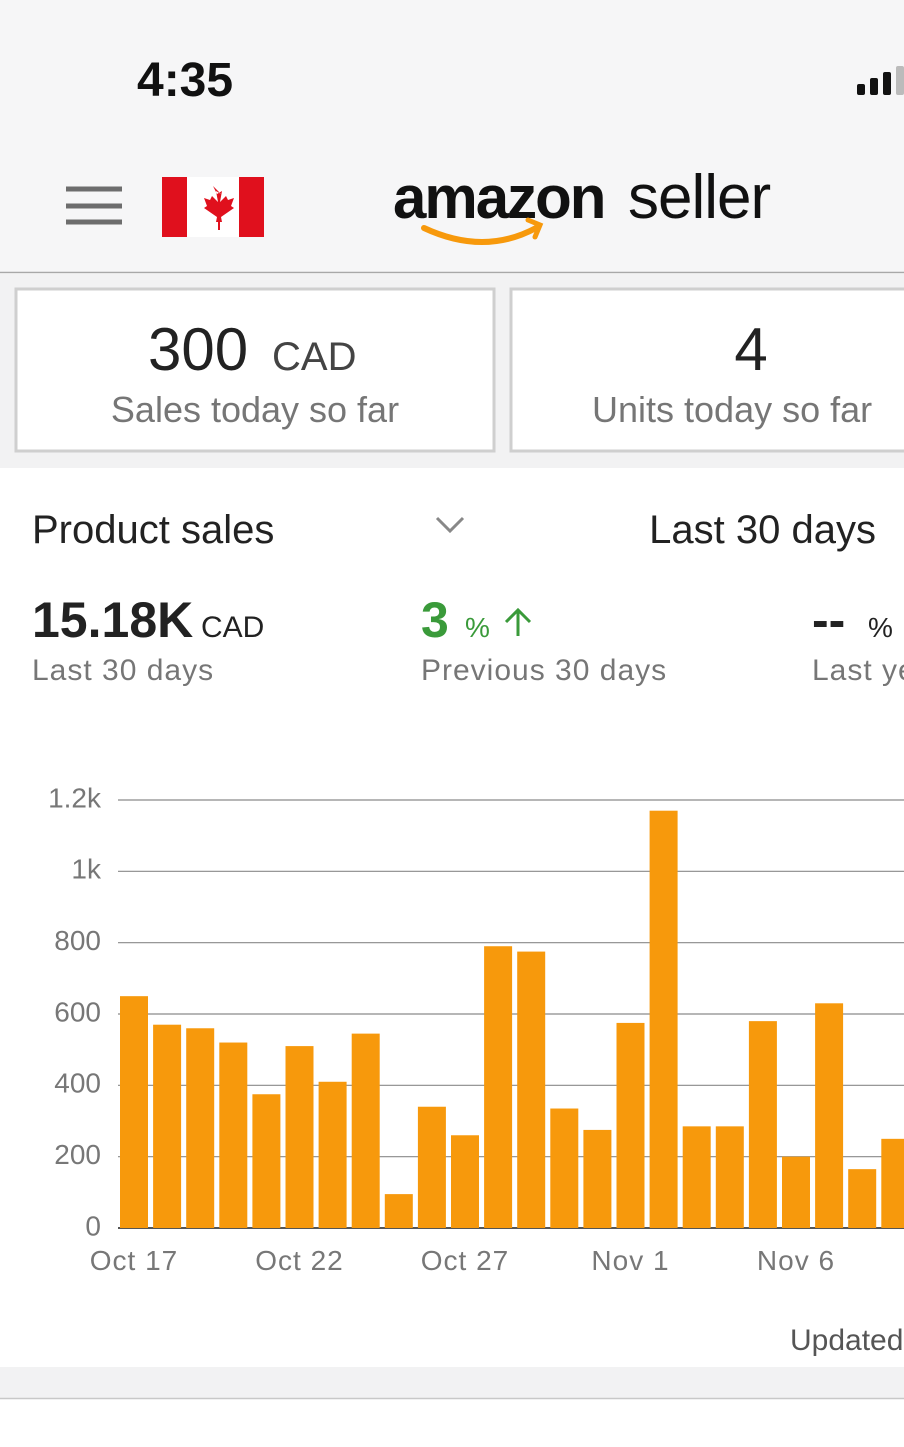 This screenshot has width=904, height=1447. I want to click on card-value: 4, so click(750, 349).